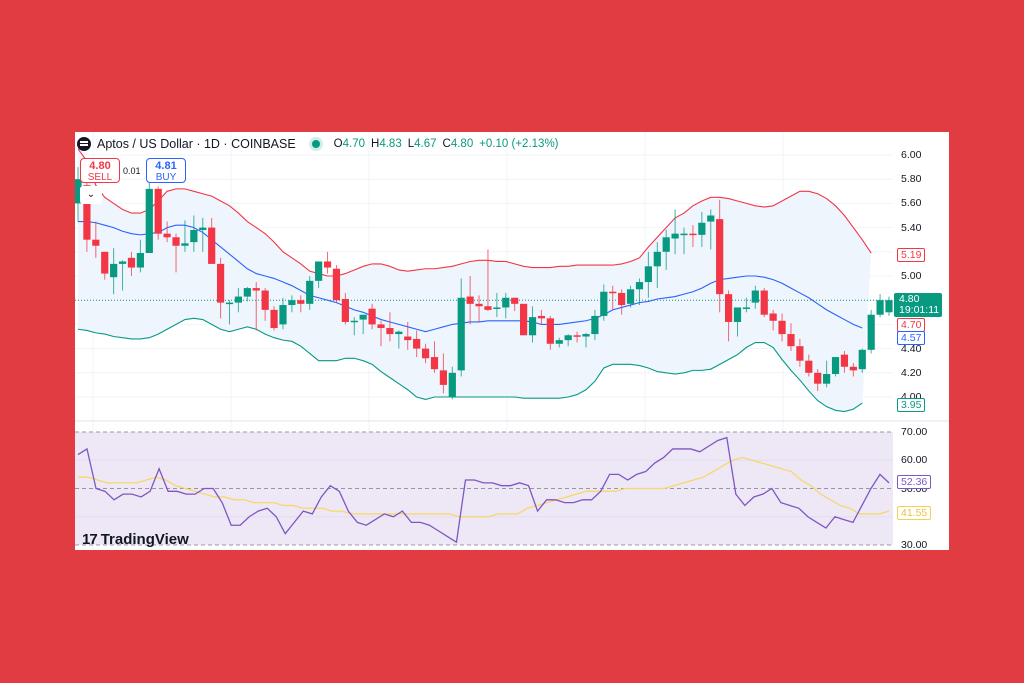 The width and height of the screenshot is (1024, 683). I want to click on symbol-title: Aptos / US Dollar · 1D · COINBASE, so click(196, 144).